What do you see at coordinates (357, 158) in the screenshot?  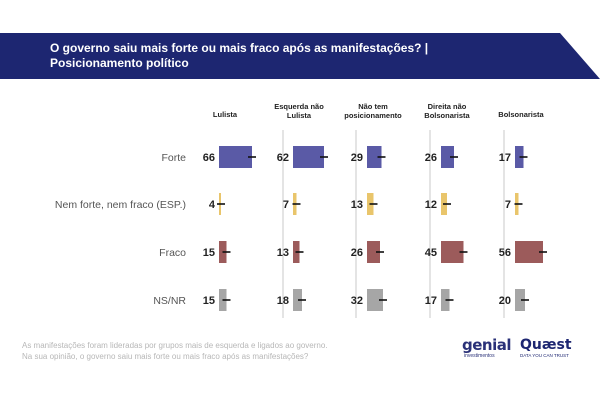 I see `data-label: 29` at bounding box center [357, 158].